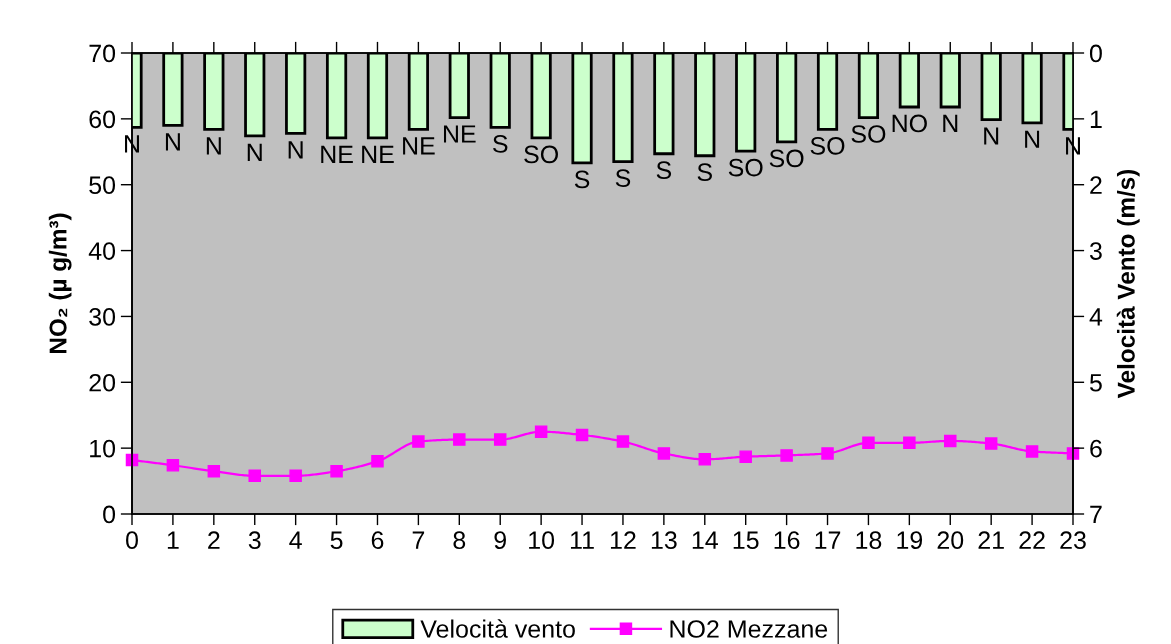 The width and height of the screenshot is (1171, 644). What do you see at coordinates (1095, 251) in the screenshot?
I see `y2-tick-label: 3` at bounding box center [1095, 251].